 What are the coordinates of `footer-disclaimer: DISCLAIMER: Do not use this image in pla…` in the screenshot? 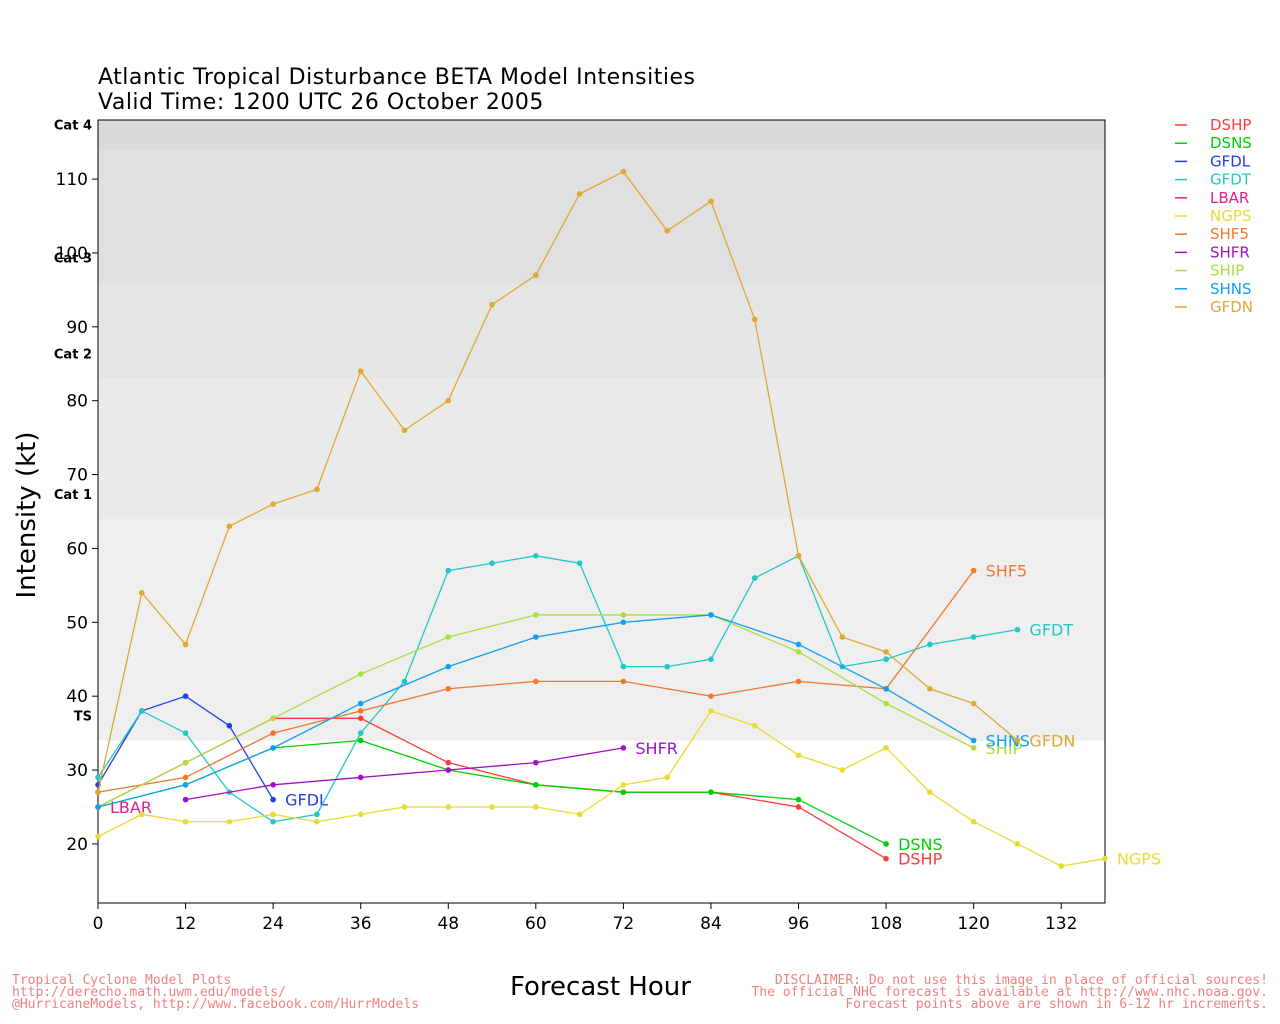 It's located at (1009, 992).